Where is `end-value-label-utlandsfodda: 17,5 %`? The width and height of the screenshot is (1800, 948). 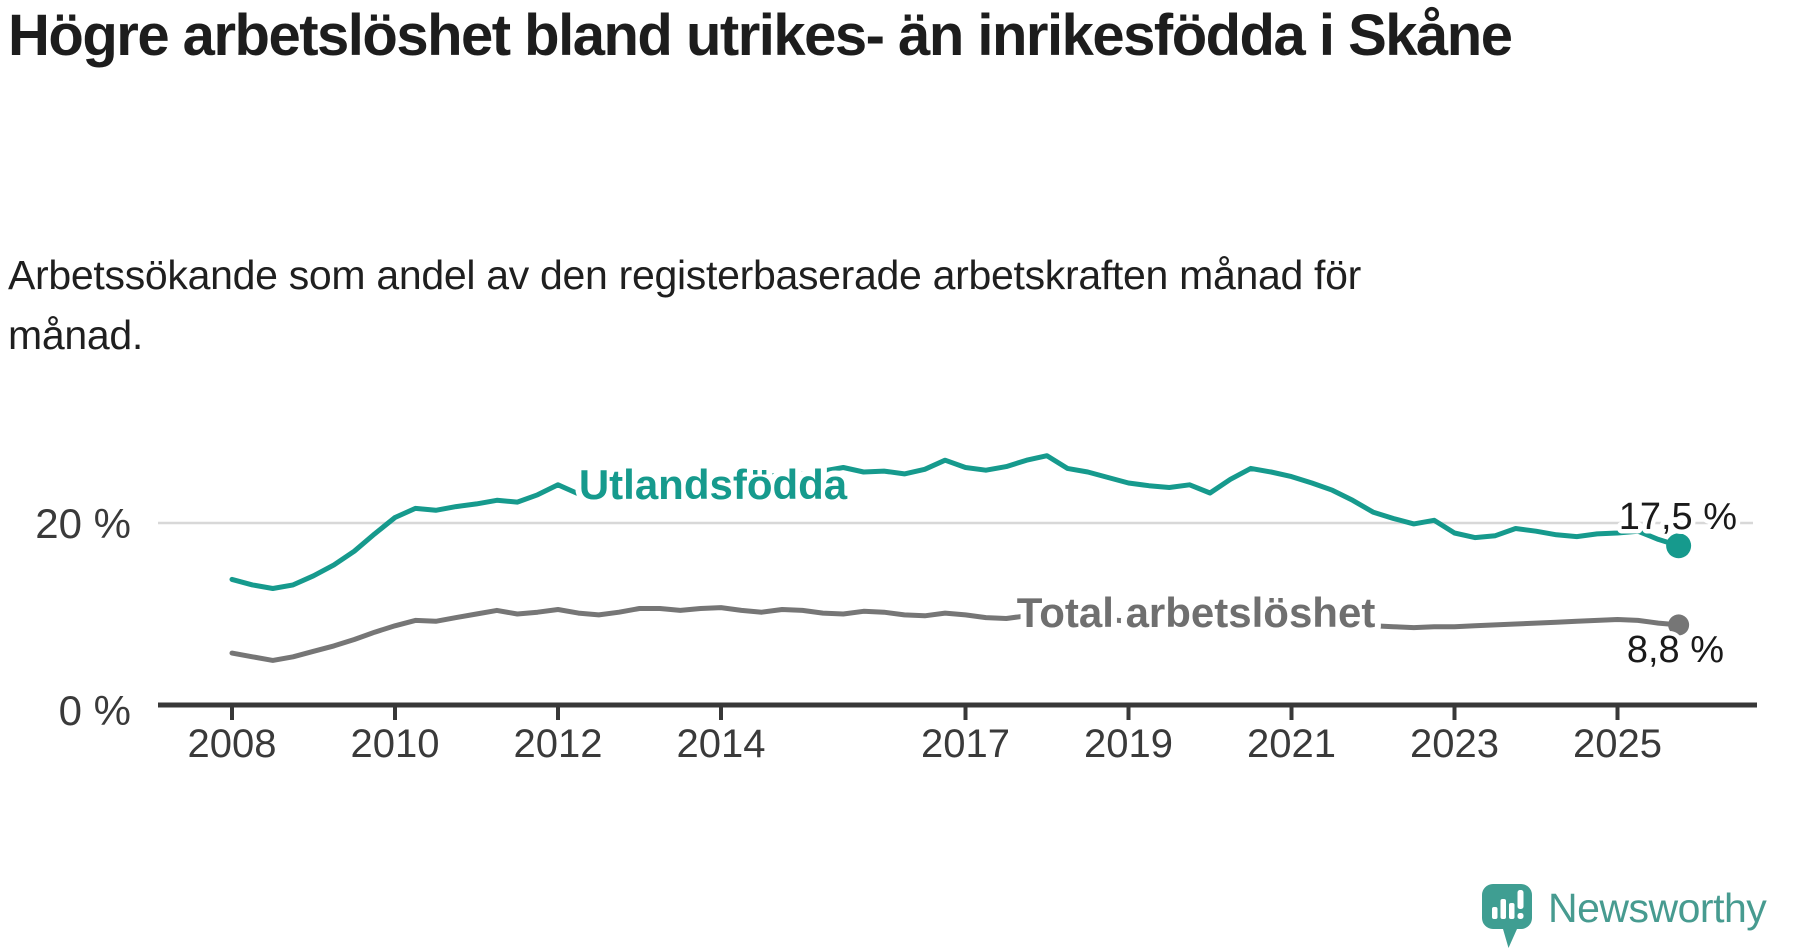 end-value-label-utlandsfodda: 17,5 % is located at coordinates (1678, 517).